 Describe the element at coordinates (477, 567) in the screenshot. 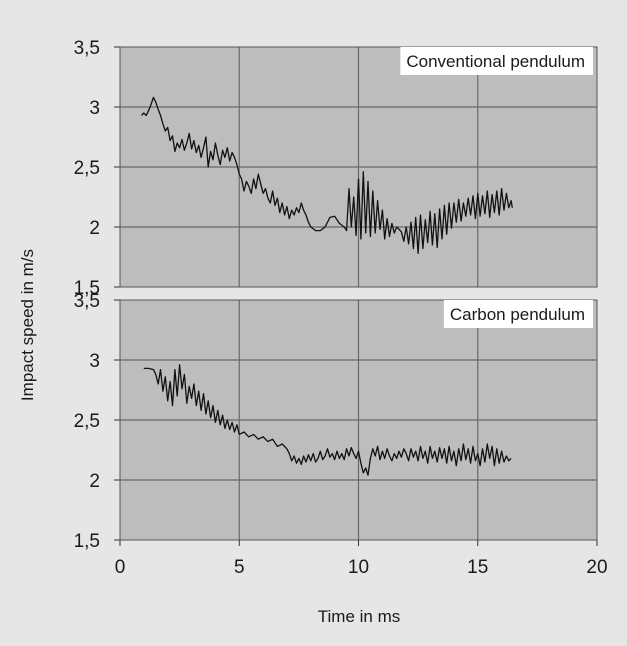

I see `x-tick-label: 15` at that location.